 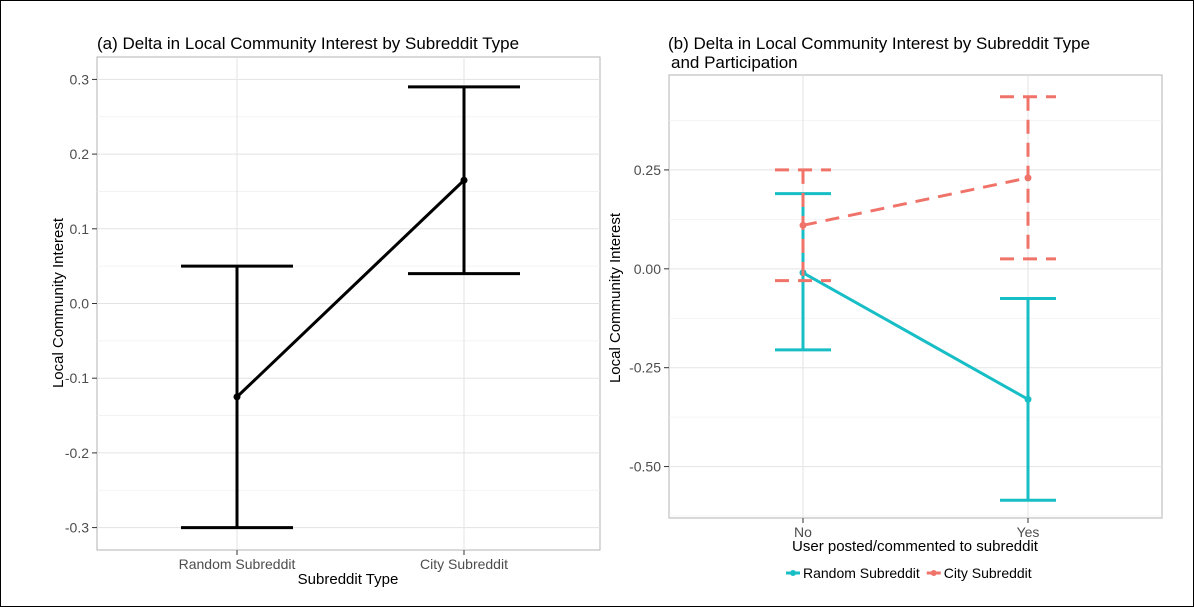 What do you see at coordinates (77, 528) in the screenshot?
I see `y-tick-label: -0.3` at bounding box center [77, 528].